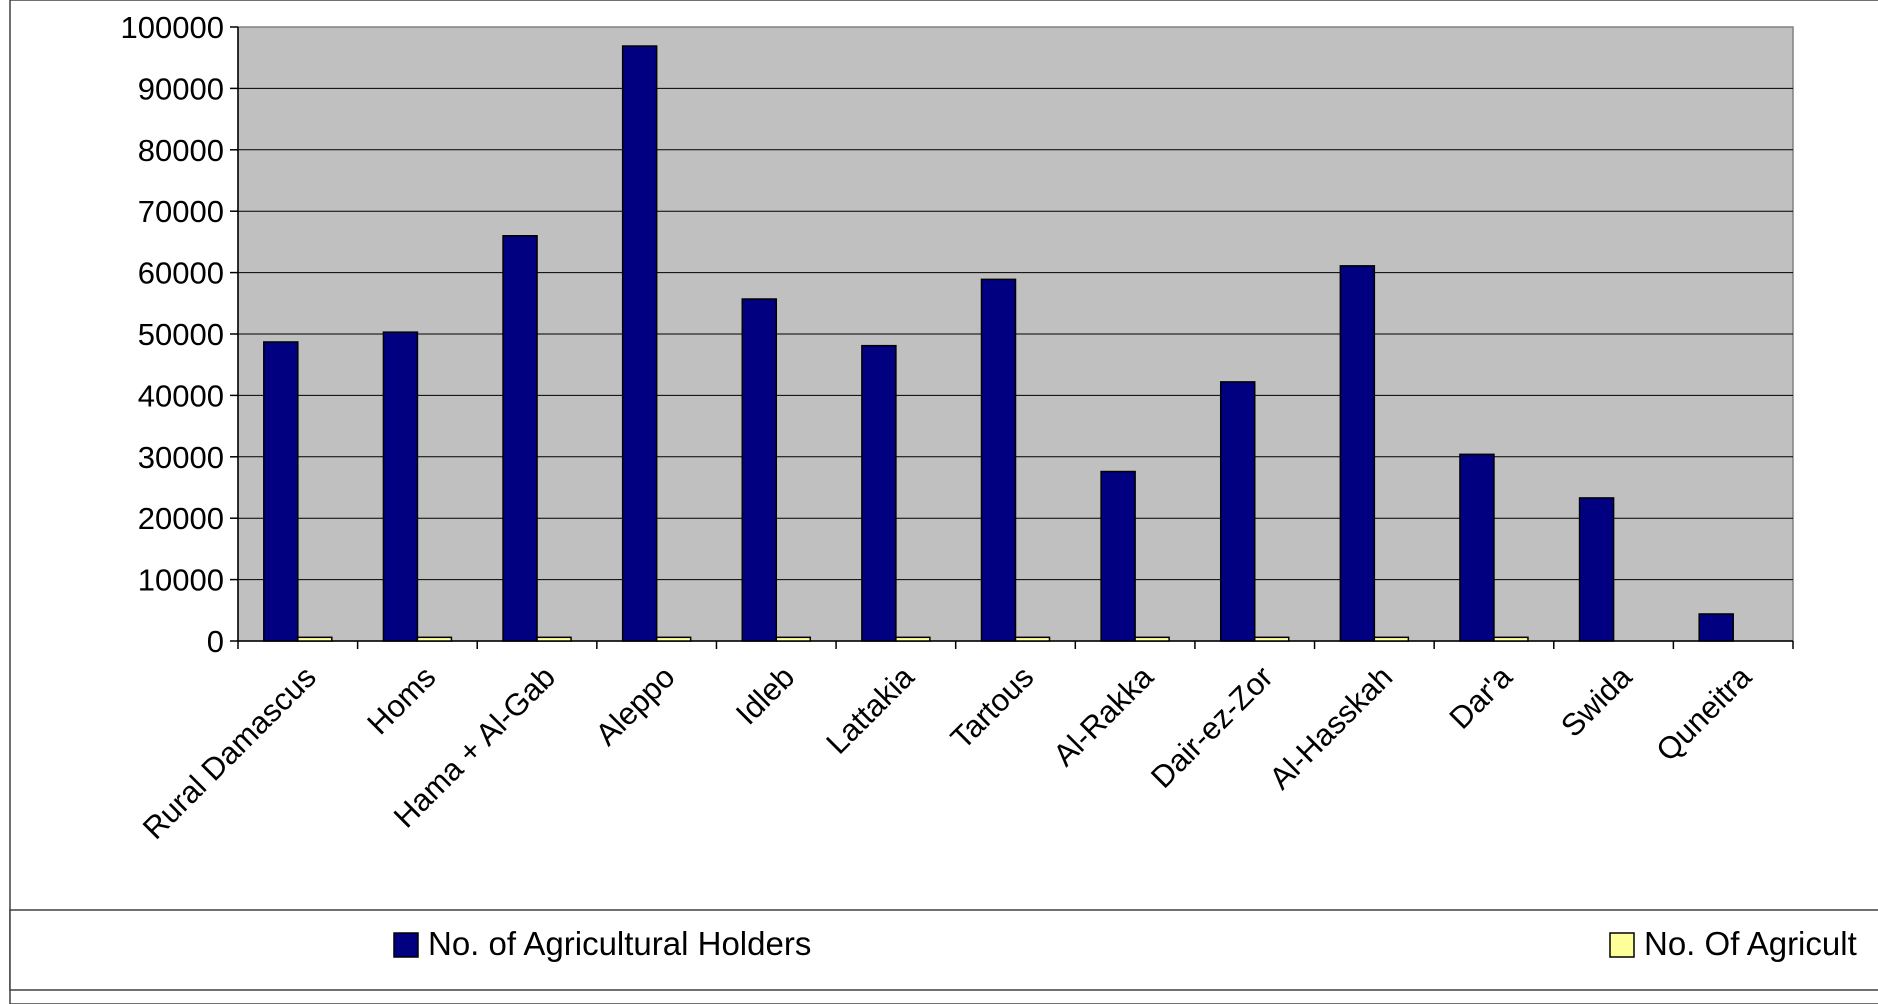 The image size is (1878, 1004). What do you see at coordinates (181, 518) in the screenshot?
I see `y-tick-label: 20000` at bounding box center [181, 518].